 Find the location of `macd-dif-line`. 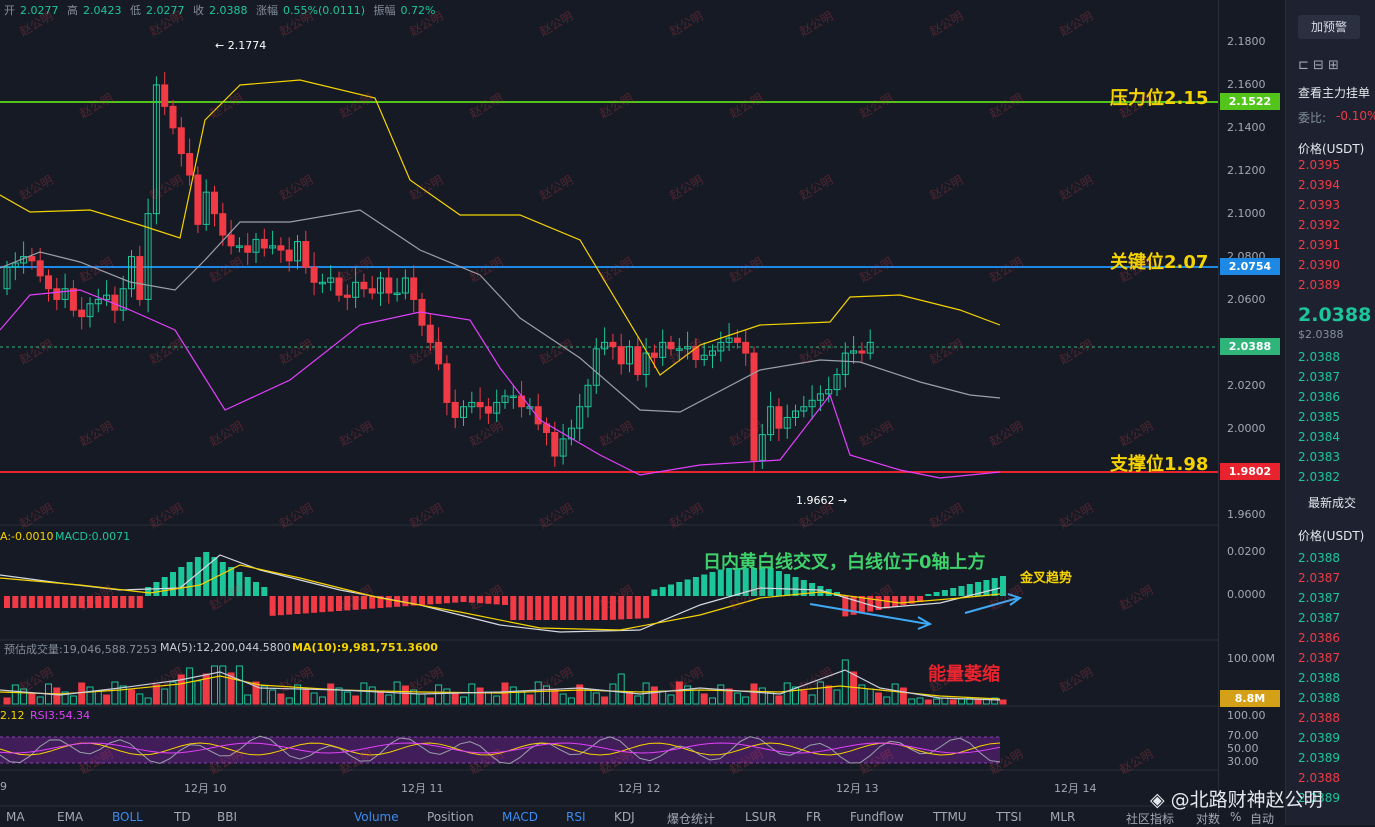

macd-dif-line is located at coordinates (500, 593).